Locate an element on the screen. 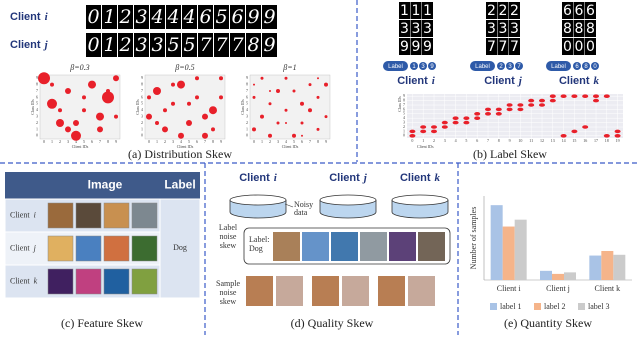 This screenshot has width=640, height=345. x-tick-label: 12 is located at coordinates (542, 140).